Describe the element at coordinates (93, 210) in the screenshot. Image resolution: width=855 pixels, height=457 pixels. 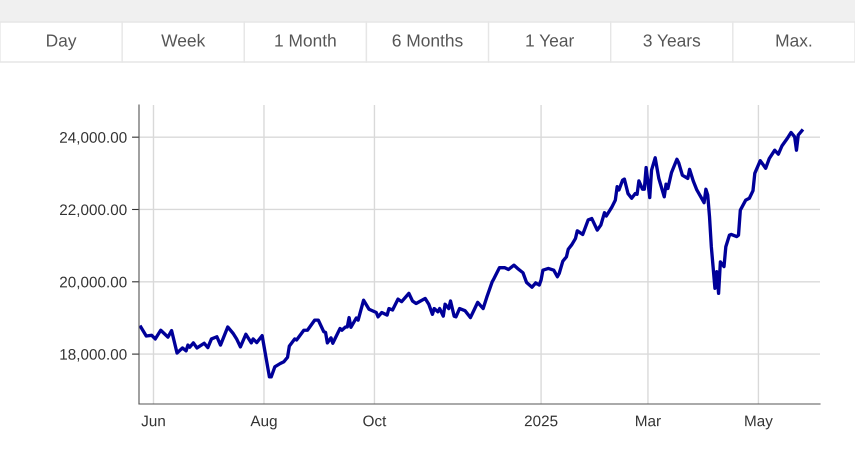
I see `y-tick-label: 22,000.00` at that location.